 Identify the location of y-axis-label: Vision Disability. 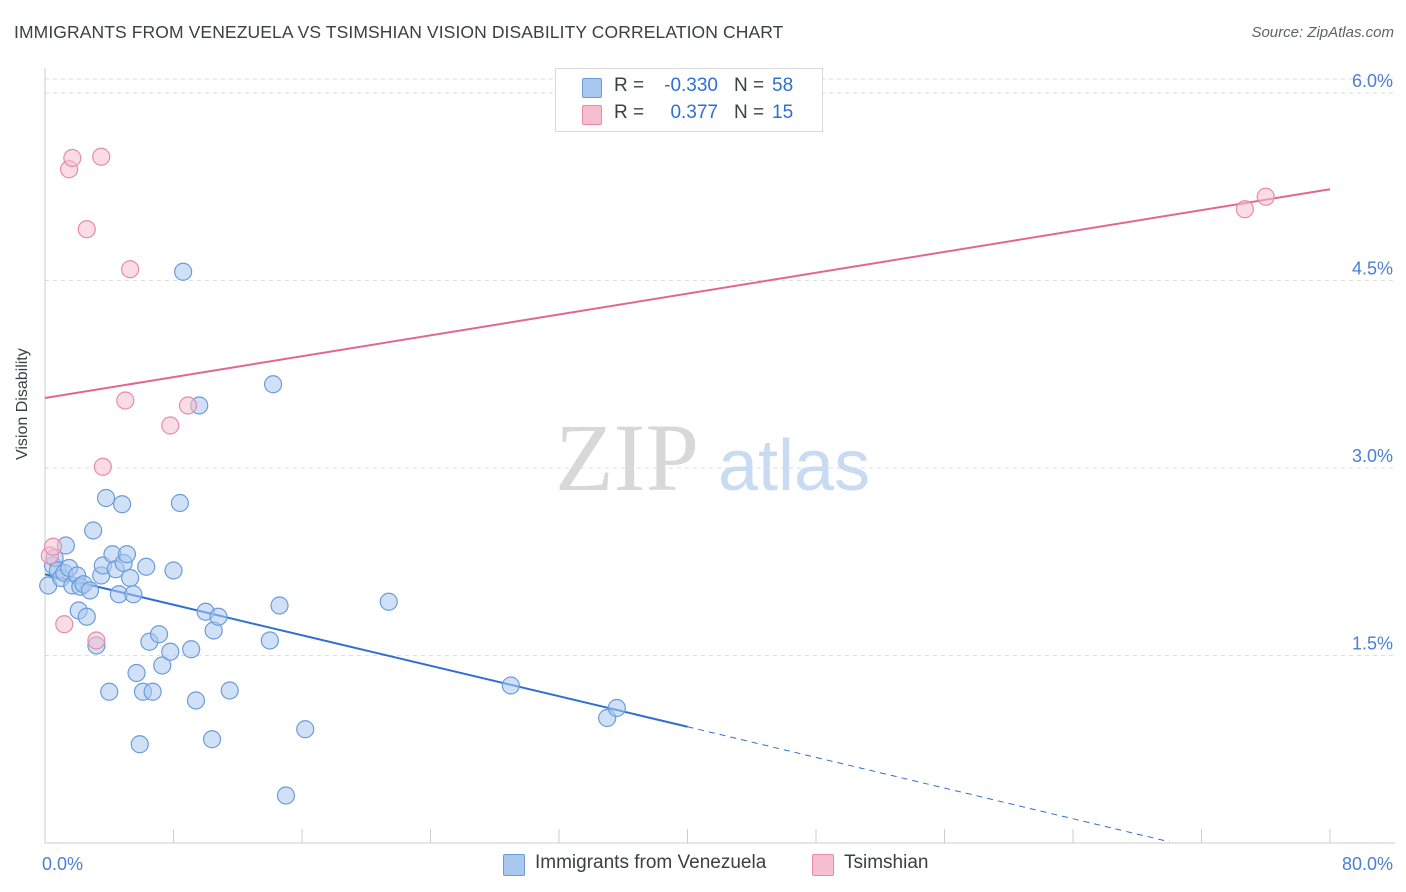
(22, 404).